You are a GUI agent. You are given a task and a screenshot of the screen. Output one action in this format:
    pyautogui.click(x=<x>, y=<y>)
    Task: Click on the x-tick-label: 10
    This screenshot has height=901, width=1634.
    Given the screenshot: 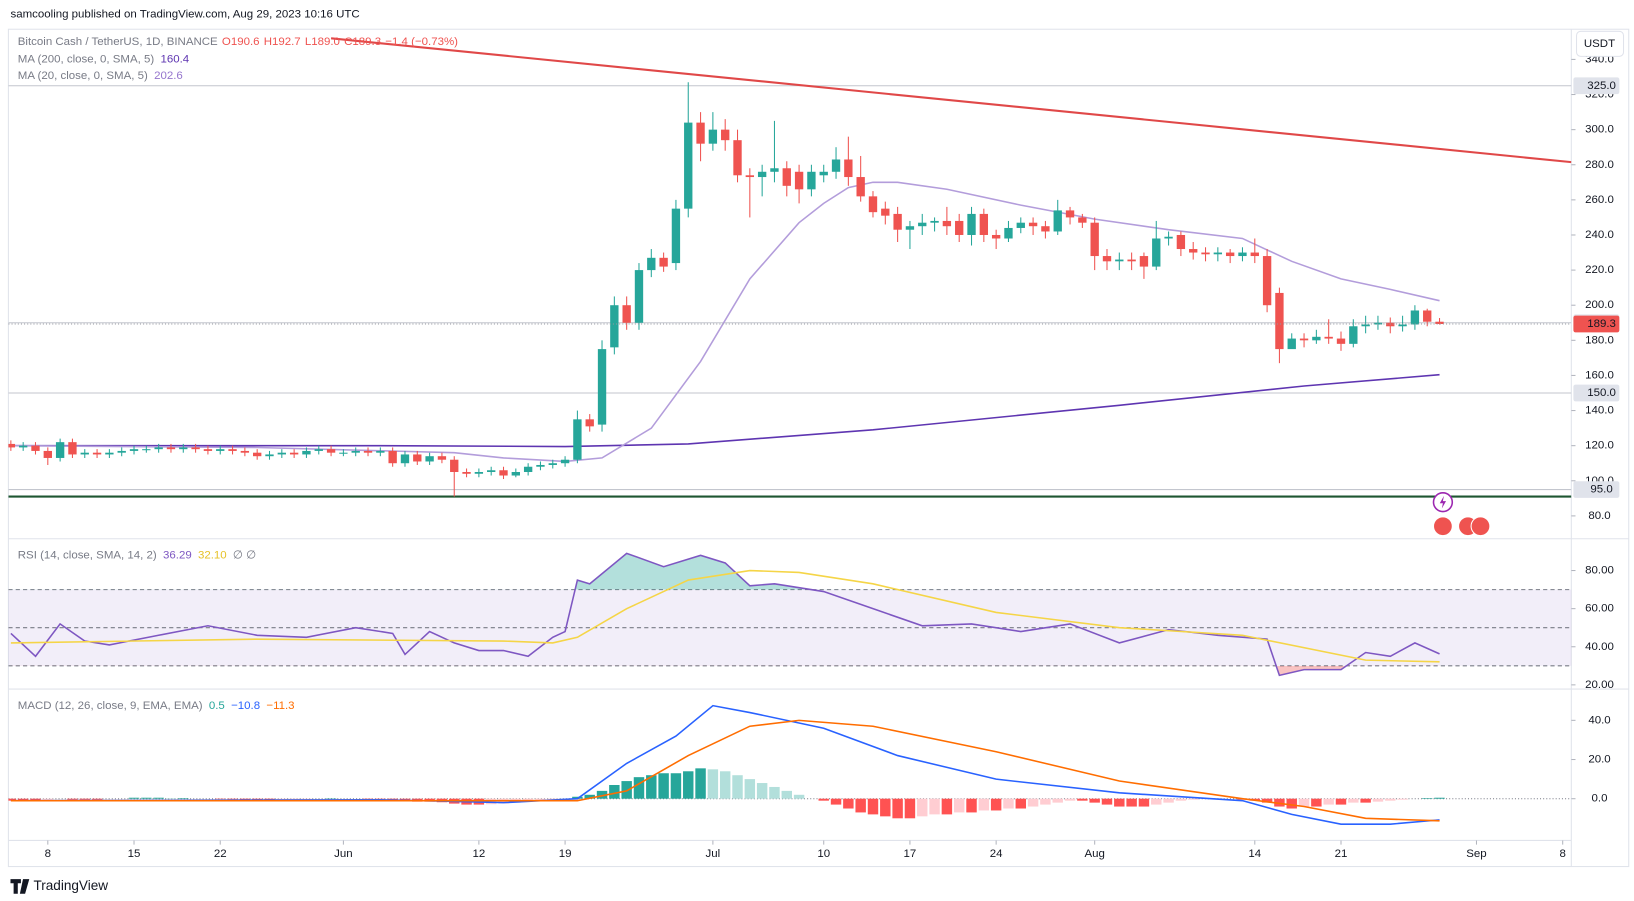 What is the action you would take?
    pyautogui.click(x=823, y=854)
    